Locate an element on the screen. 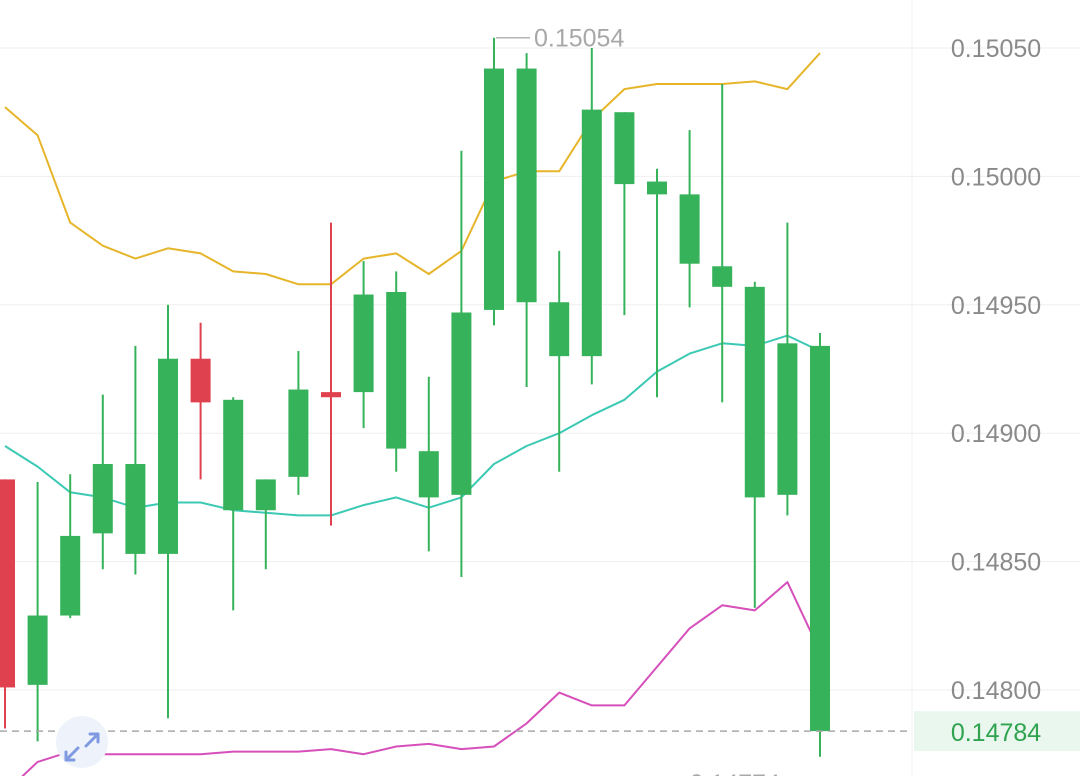 The height and width of the screenshot is (781, 1080). last-price-badge is located at coordinates (997, 731).